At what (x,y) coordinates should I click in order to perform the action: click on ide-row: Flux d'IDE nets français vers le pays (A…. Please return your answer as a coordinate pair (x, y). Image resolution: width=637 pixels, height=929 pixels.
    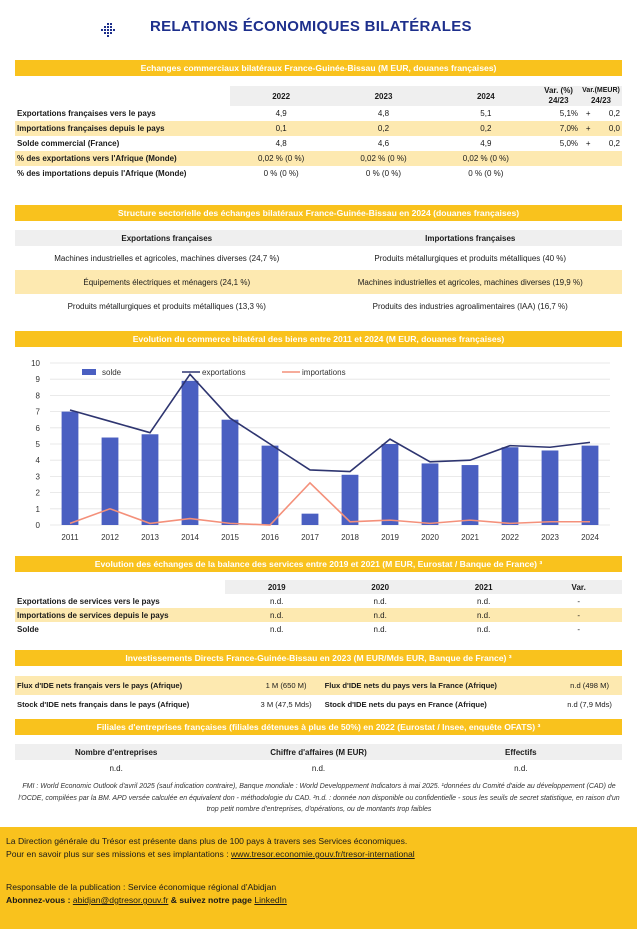
    Looking at the image, I should click on (318, 685).